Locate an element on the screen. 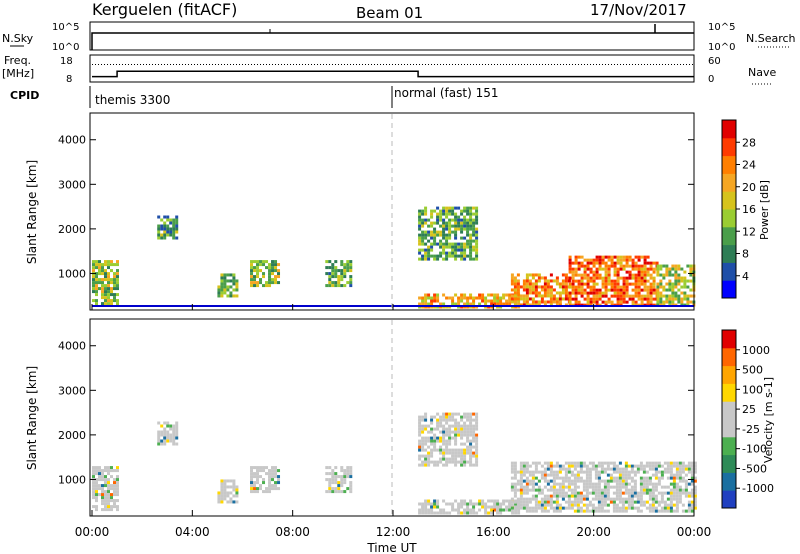 The image size is (800, 554). colorbar-segment is located at coordinates (729, 374).